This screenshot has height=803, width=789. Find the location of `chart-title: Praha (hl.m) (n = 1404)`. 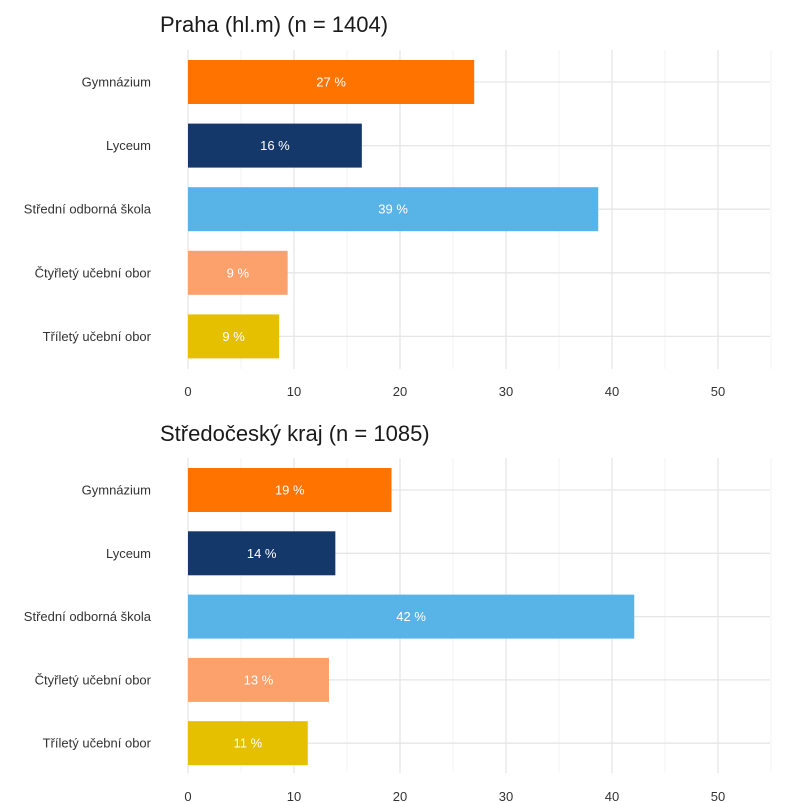

chart-title: Praha (hl.m) (n = 1404) is located at coordinates (274, 24).